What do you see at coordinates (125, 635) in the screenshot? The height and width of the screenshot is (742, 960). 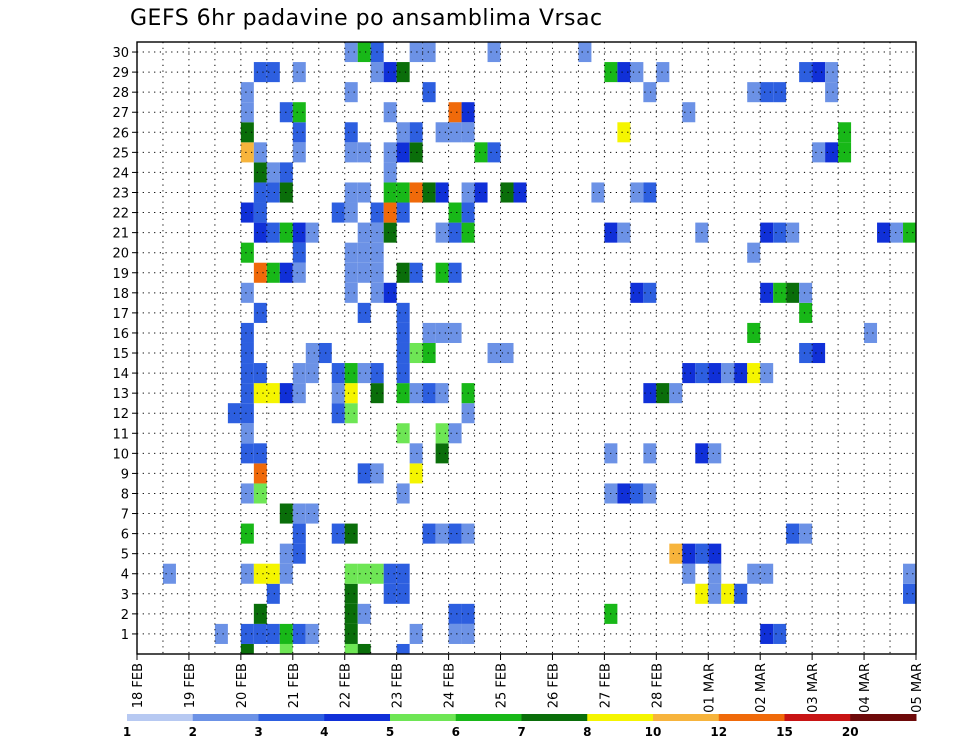 I see `y-tick-label: 1` at bounding box center [125, 635].